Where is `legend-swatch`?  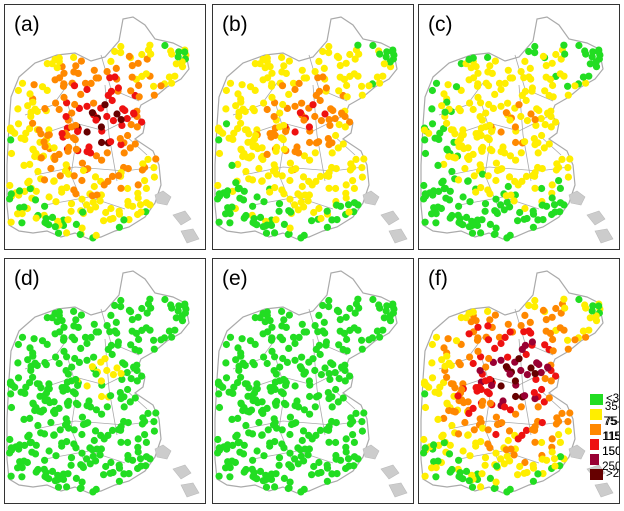 legend-swatch is located at coordinates (596, 474).